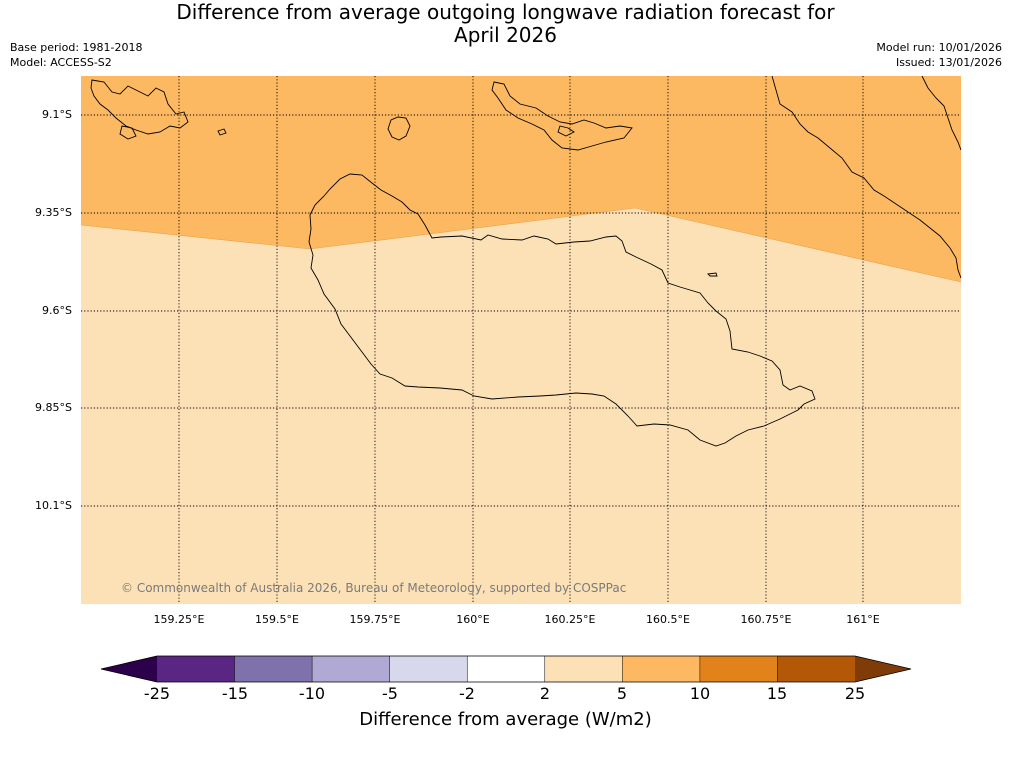 This screenshot has height=758, width=1011. Describe the element at coordinates (883, 669) in the screenshot. I see `colorbar-extend-high` at that location.